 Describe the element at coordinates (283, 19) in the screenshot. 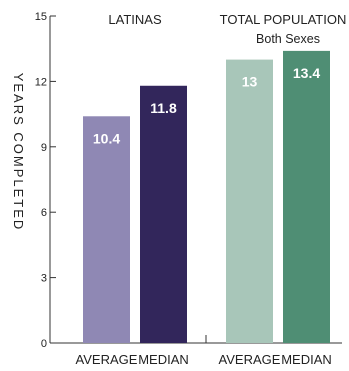

I see `group-label-1: TOTAL POPULATION` at that location.